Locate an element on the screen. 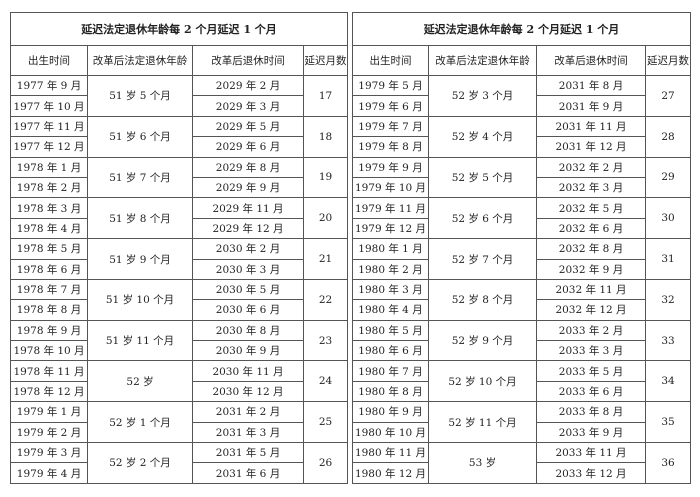 This screenshot has height=497, width=700. data-row: 1980 年 8 月 2033 年 6 月 is located at coordinates (521, 391).